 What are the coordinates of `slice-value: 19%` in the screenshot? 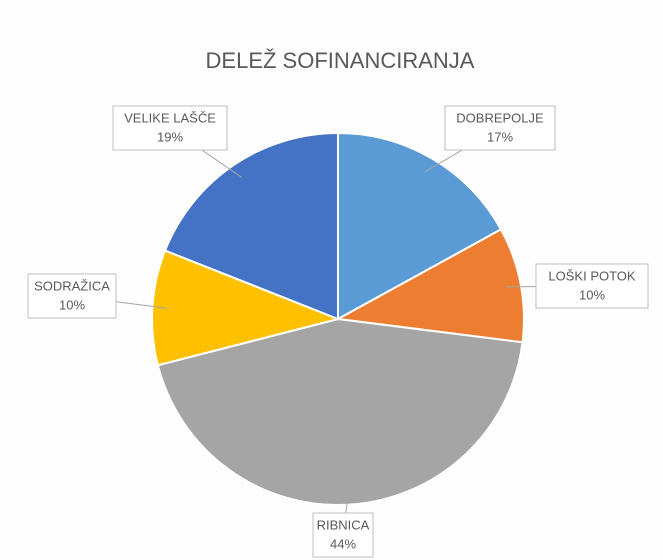 It's located at (170, 136).